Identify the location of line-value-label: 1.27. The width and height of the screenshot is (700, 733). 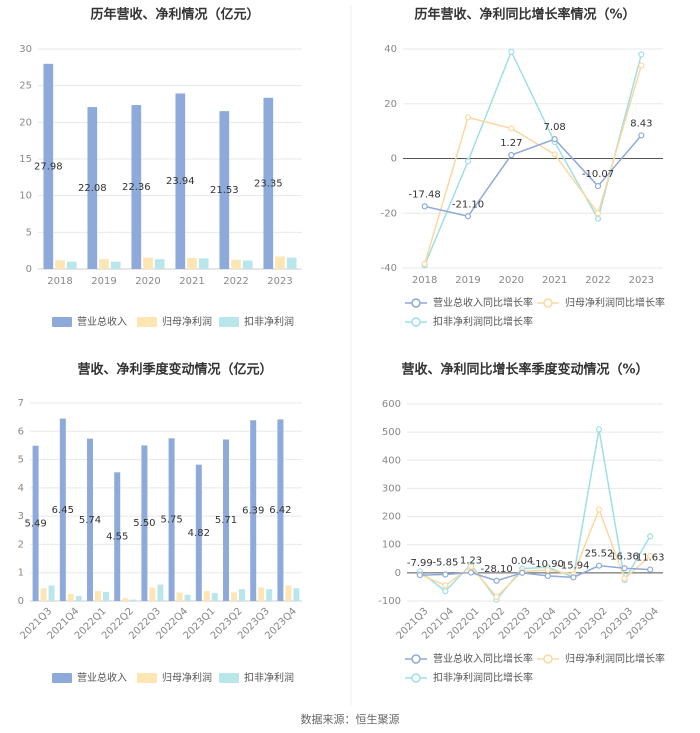
(511, 143).